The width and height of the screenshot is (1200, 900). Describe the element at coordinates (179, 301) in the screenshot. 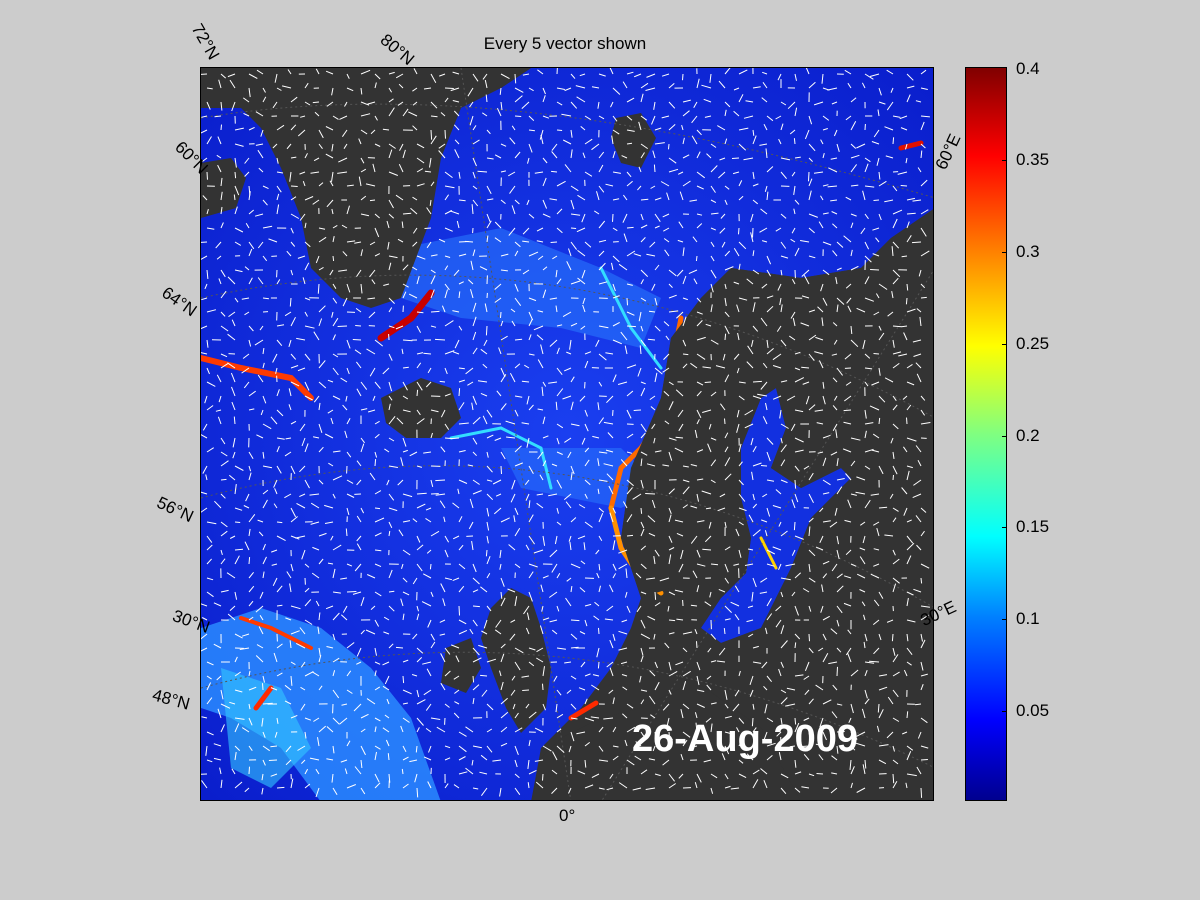

I see `lat-label-64n: 64°N` at that location.